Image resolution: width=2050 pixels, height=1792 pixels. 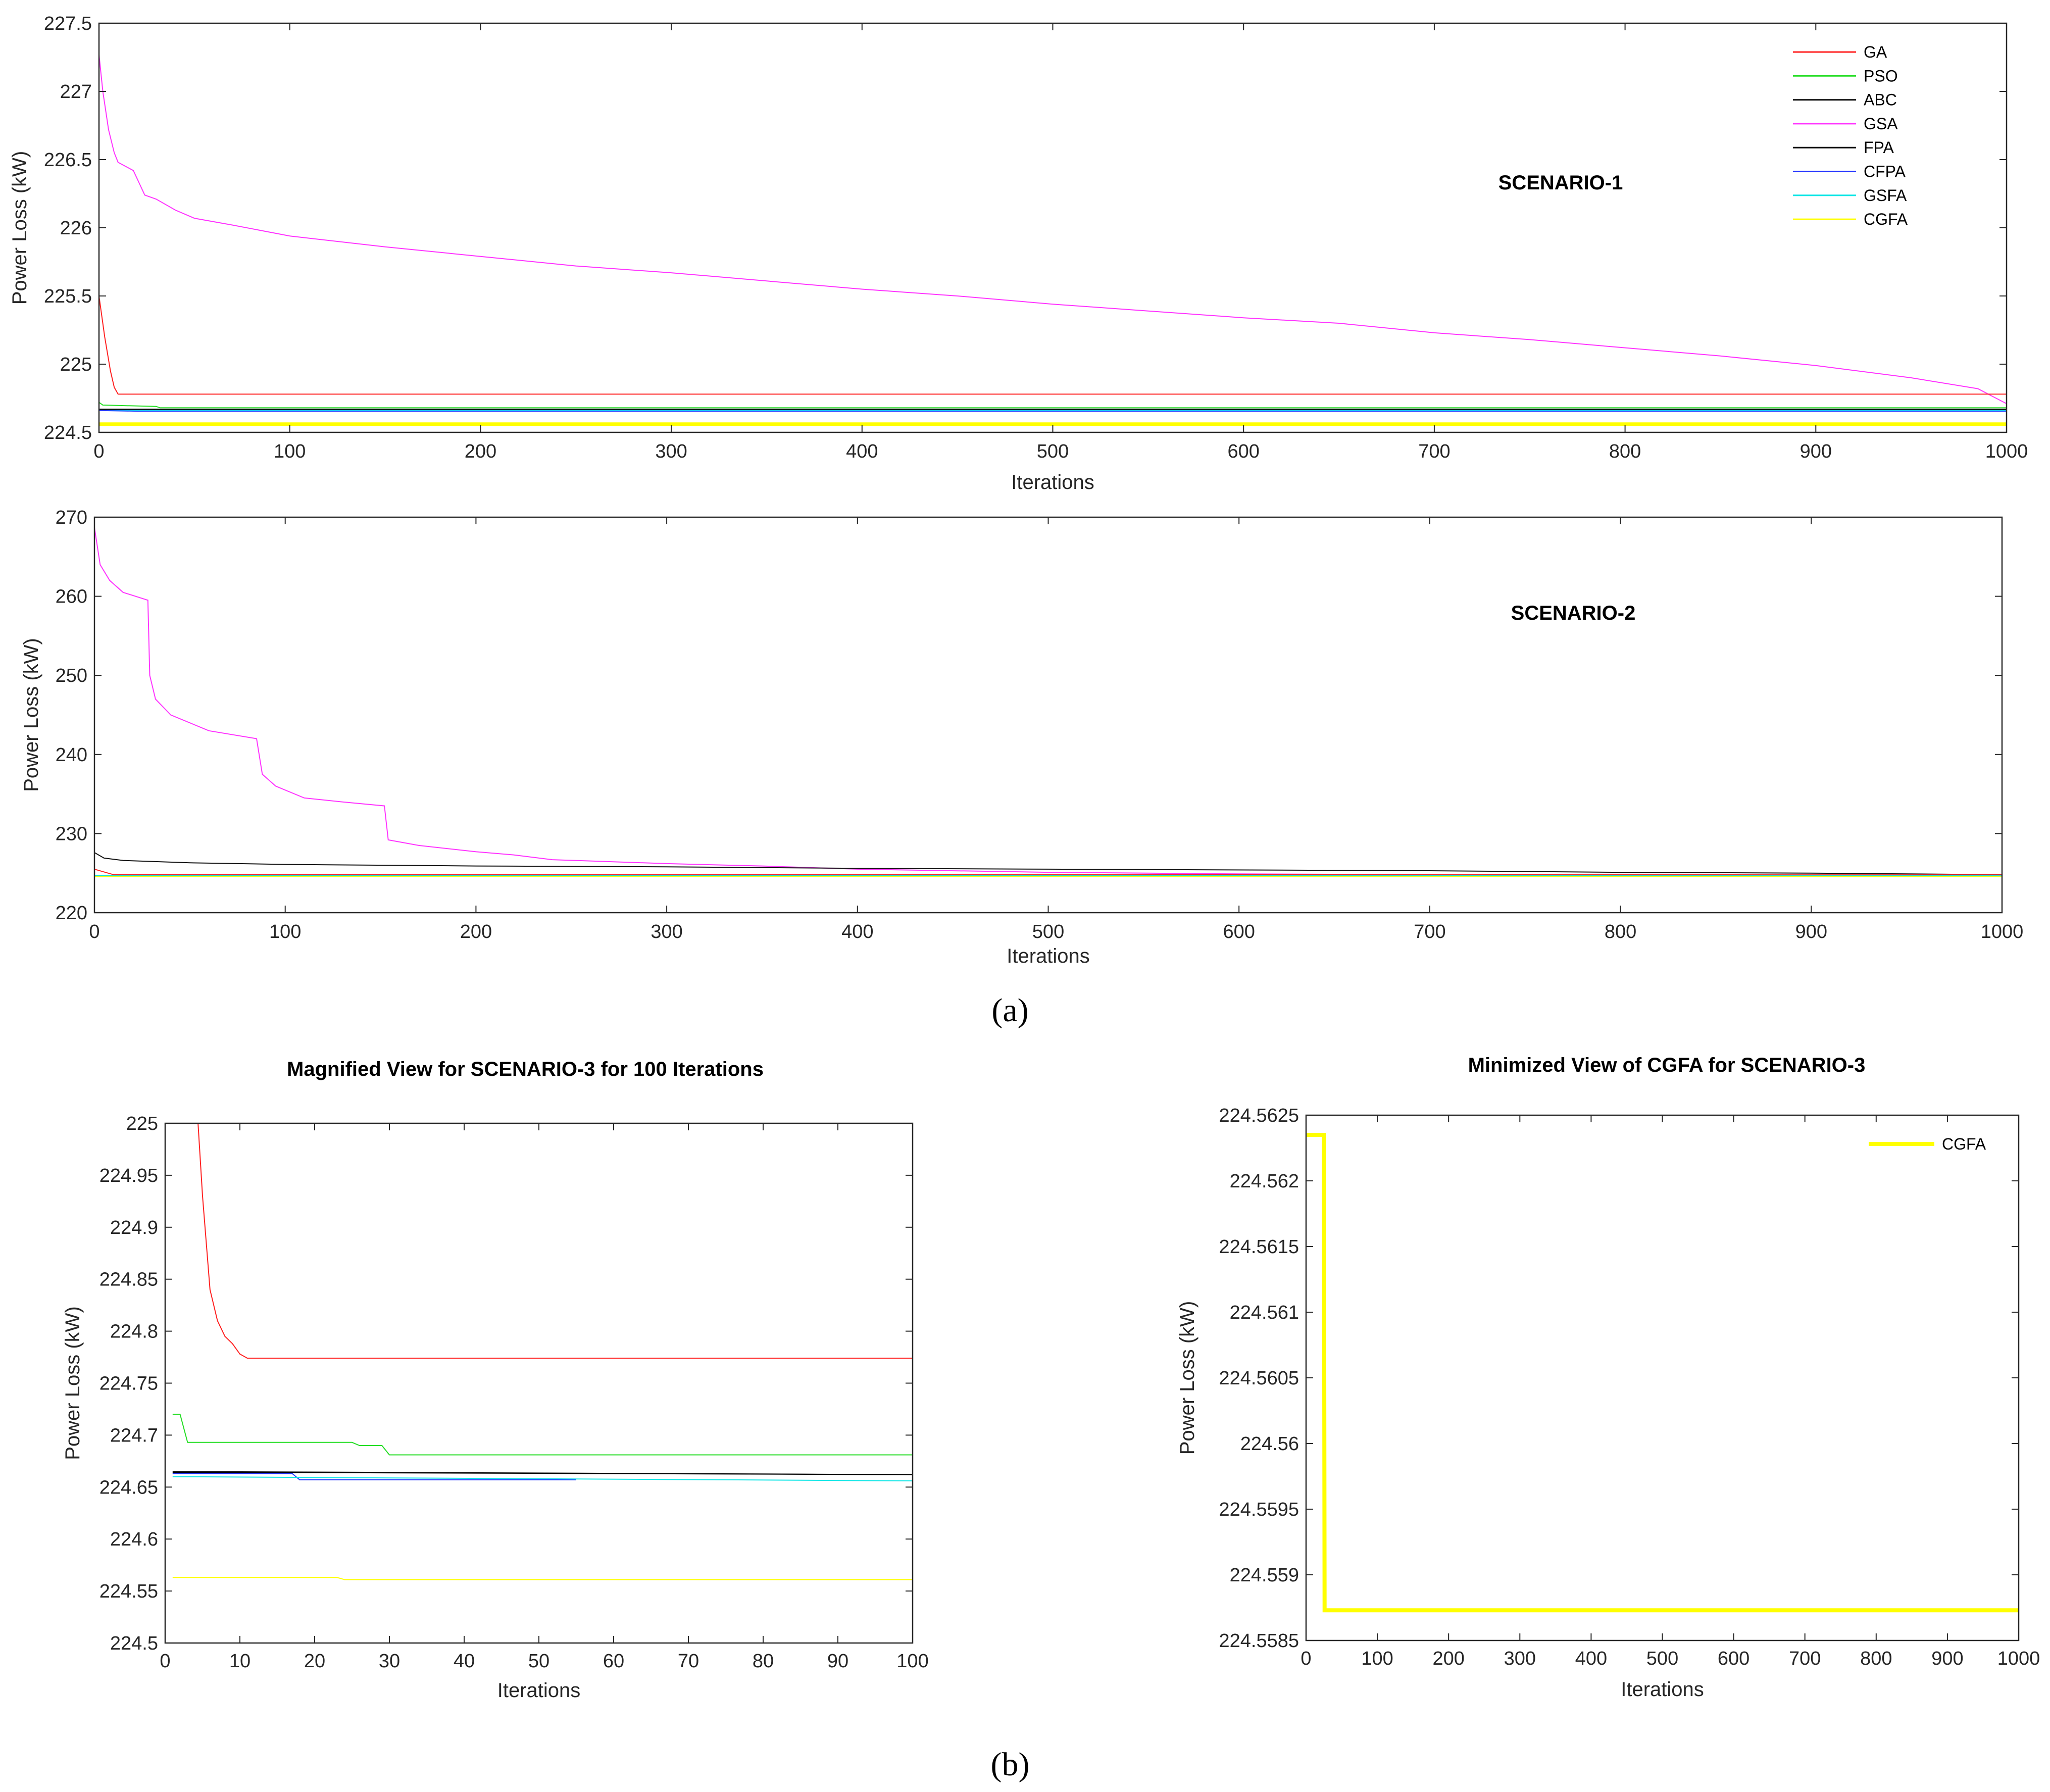 What do you see at coordinates (1052, 482) in the screenshot?
I see `x-axis-label: Iterations` at bounding box center [1052, 482].